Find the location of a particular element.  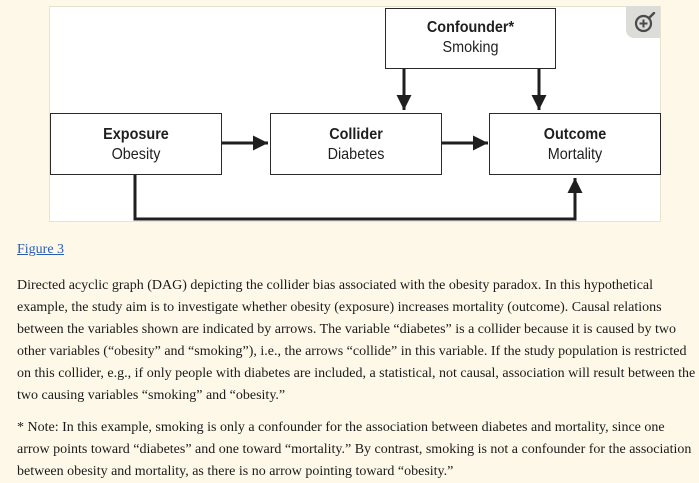

node-confounder: Confounder* Smoking is located at coordinates (470, 38).